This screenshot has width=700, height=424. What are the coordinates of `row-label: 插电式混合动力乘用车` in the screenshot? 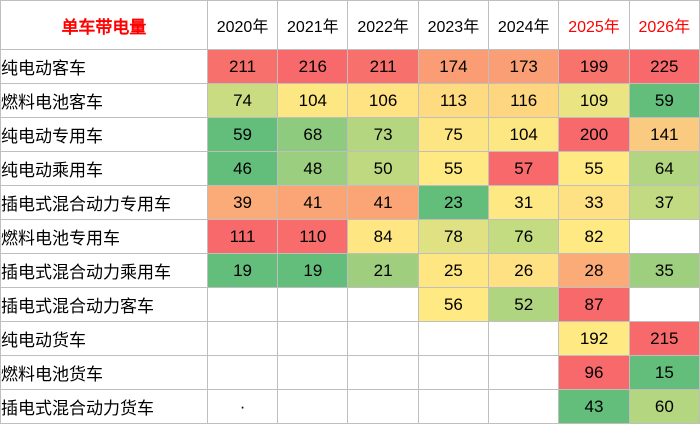 It's located at (104, 270).